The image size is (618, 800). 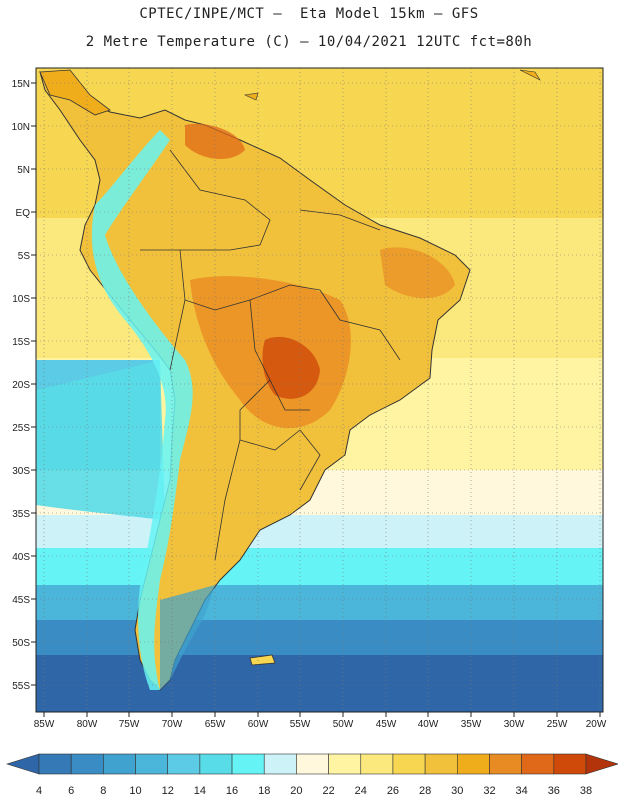 I want to click on andes-cold-strip, so click(x=142, y=410).